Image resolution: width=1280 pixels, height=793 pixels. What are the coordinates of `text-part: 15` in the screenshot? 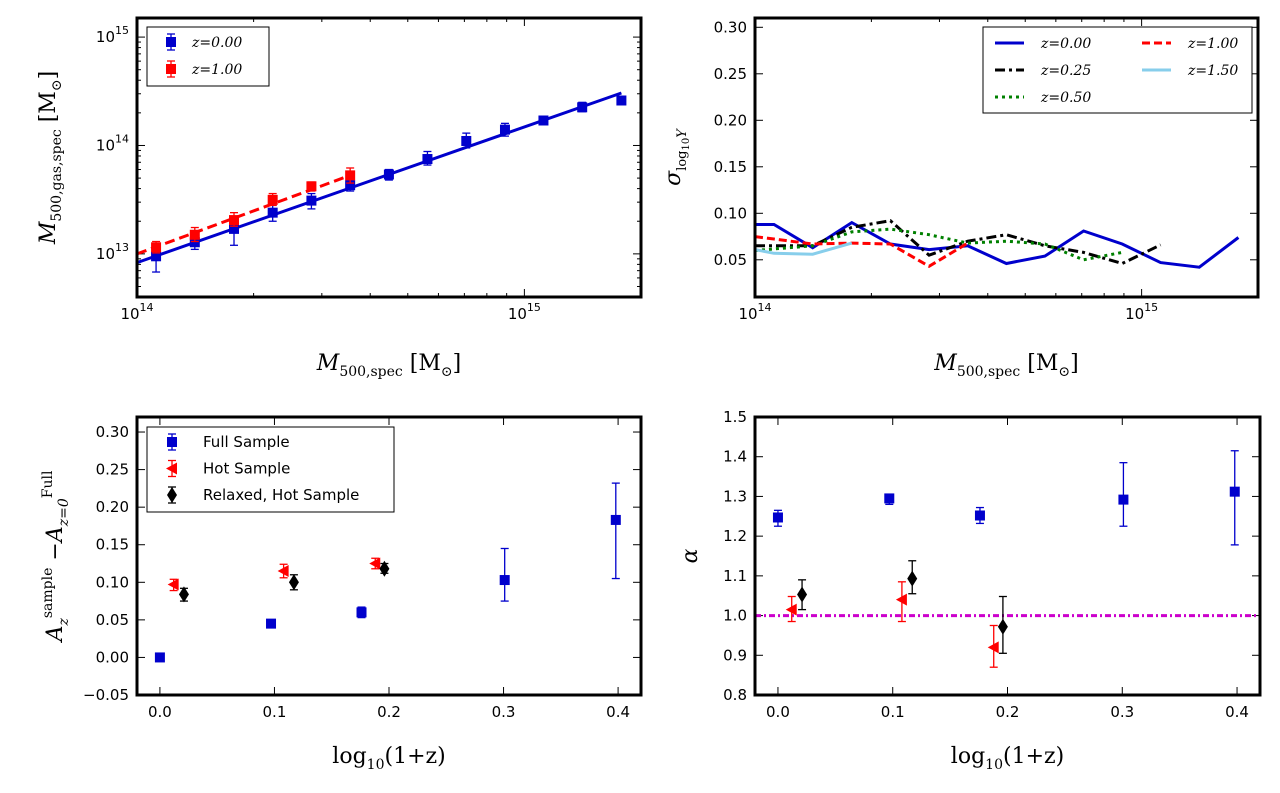 It's located at (534, 307).